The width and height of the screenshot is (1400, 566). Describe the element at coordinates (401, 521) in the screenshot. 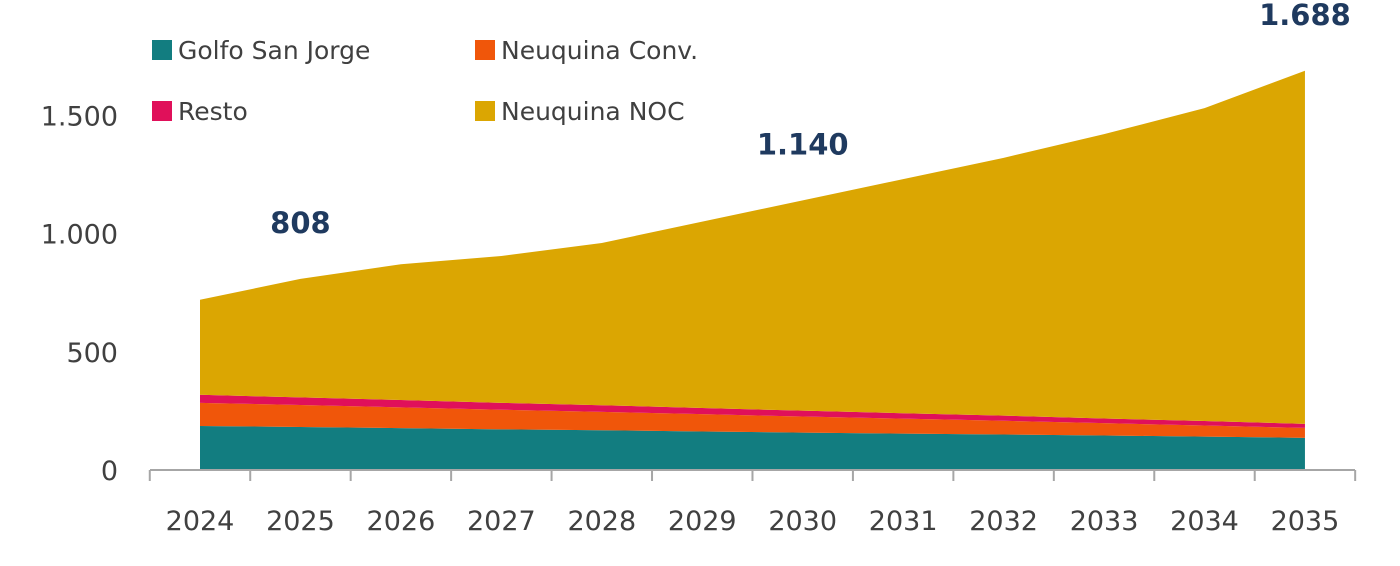

I see `x-tick-label: 2026` at that location.